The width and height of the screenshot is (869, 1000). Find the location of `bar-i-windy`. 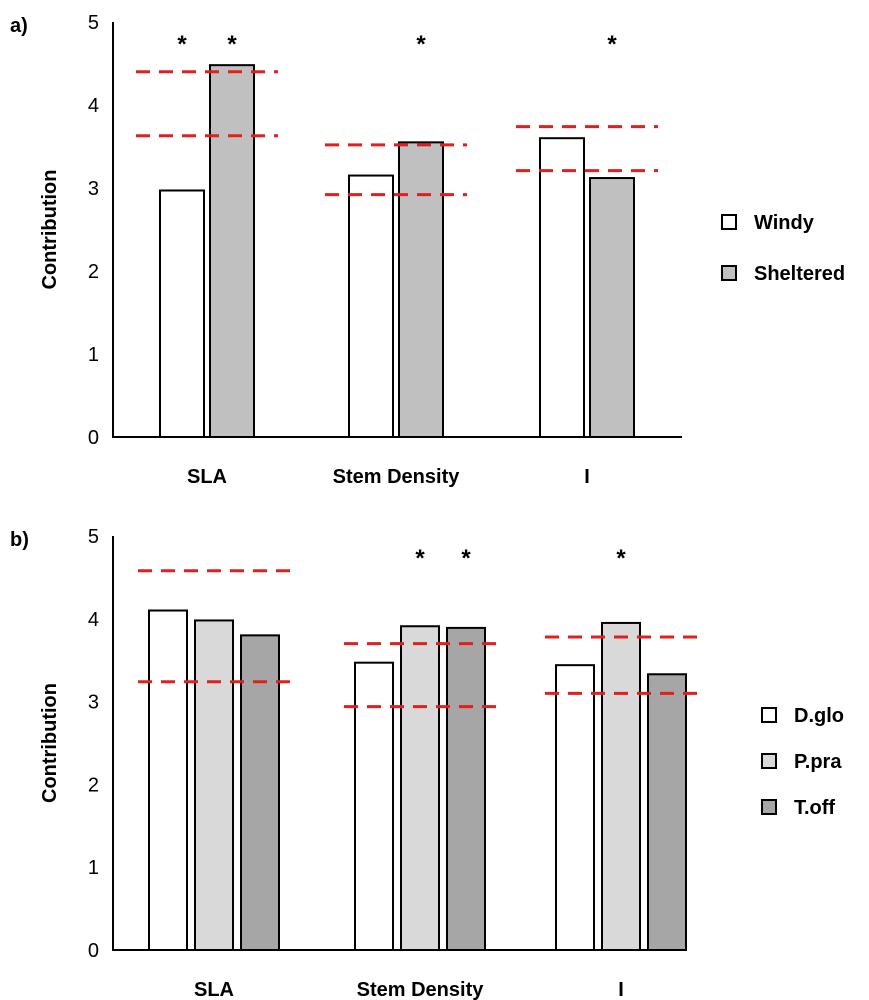

bar-i-windy is located at coordinates (562, 287).